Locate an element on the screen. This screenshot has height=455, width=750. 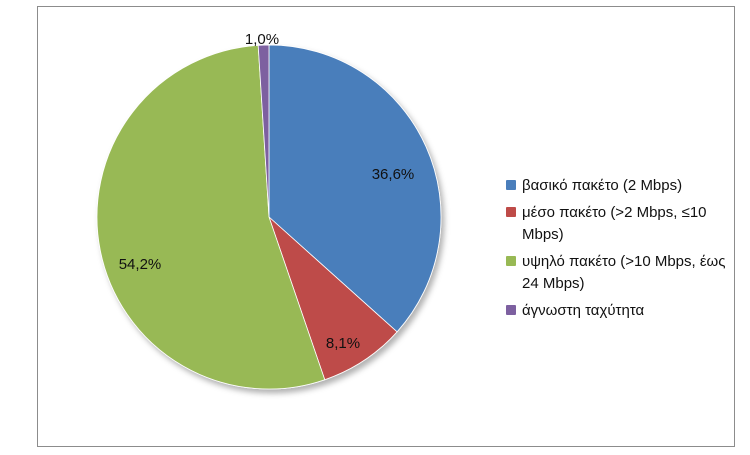
legend-item-0: βασικό πακέτο (2 Mbps) is located at coordinates (617, 186).